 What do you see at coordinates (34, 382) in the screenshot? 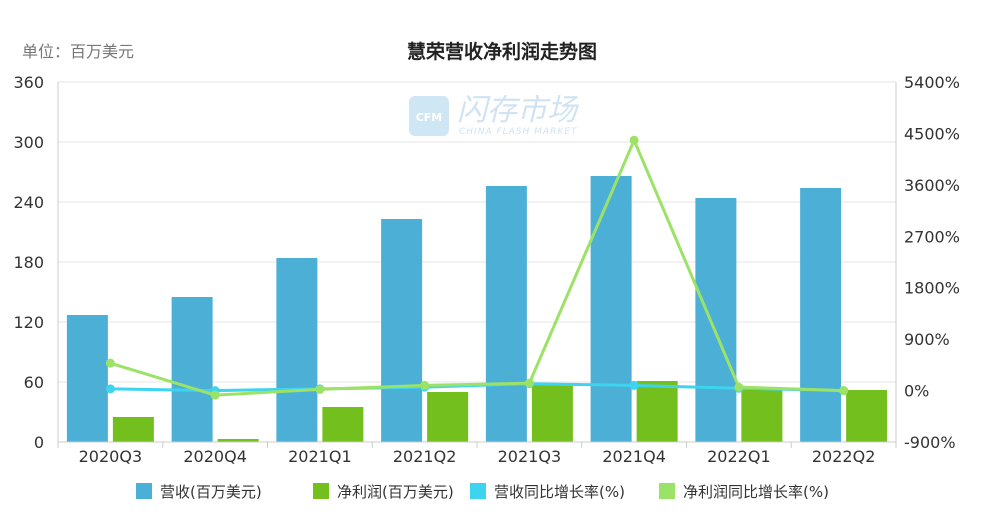
I see `y-left-tick-label: 60` at bounding box center [34, 382].